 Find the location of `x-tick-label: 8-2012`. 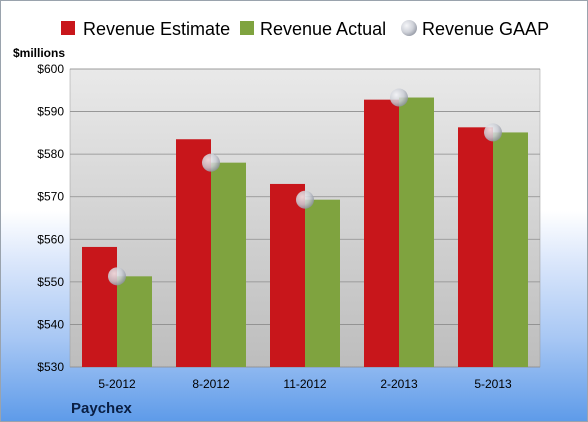

x-tick-label: 8-2012 is located at coordinates (211, 384).